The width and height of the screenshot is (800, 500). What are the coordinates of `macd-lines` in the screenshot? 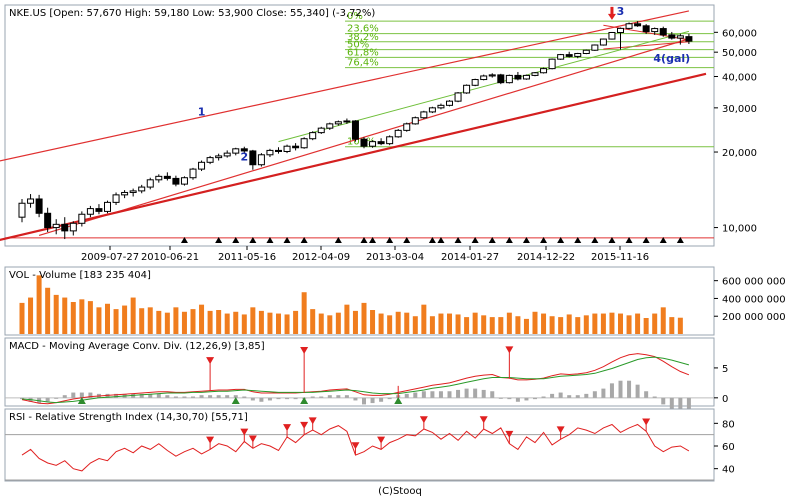 It's located at (355, 379).